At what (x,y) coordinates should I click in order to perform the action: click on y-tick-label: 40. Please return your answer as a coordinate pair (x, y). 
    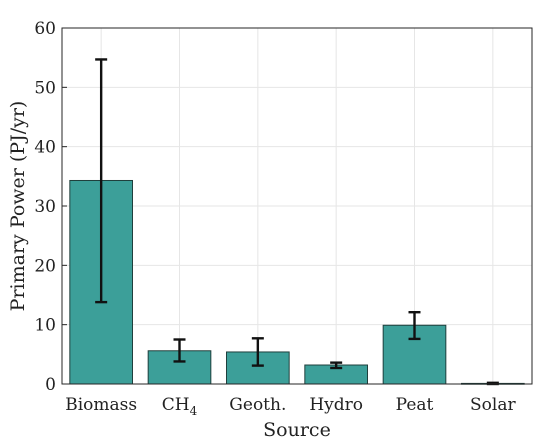
    Looking at the image, I should click on (45, 148).